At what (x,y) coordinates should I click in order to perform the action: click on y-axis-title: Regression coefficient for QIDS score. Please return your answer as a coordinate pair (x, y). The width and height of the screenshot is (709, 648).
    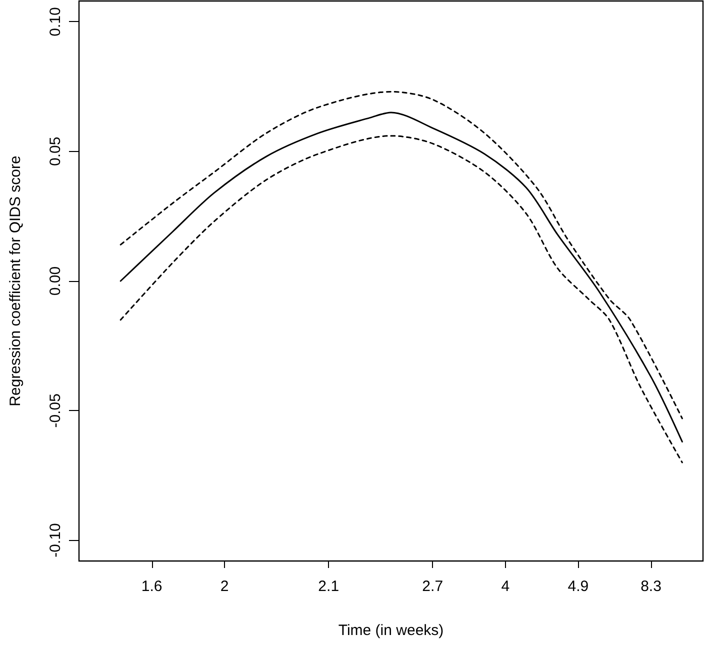
    Looking at the image, I should click on (15, 281).